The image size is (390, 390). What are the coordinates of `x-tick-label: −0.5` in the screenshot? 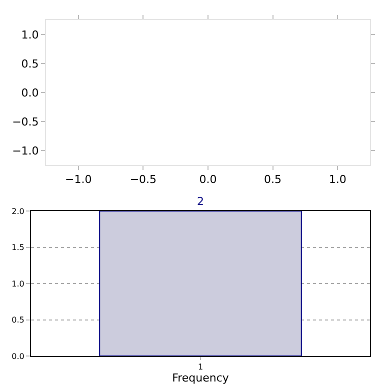 It's located at (143, 179).